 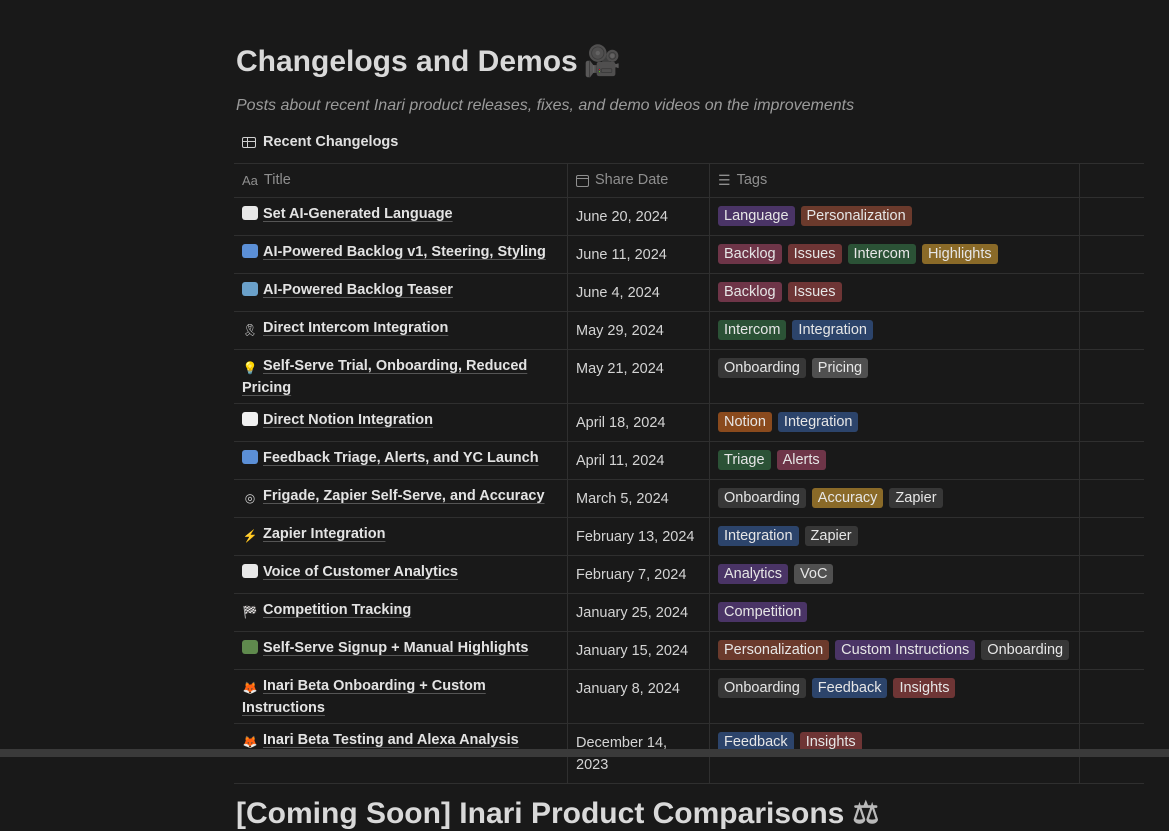 What do you see at coordinates (250, 289) in the screenshot?
I see `world-map-icon` at bounding box center [250, 289].